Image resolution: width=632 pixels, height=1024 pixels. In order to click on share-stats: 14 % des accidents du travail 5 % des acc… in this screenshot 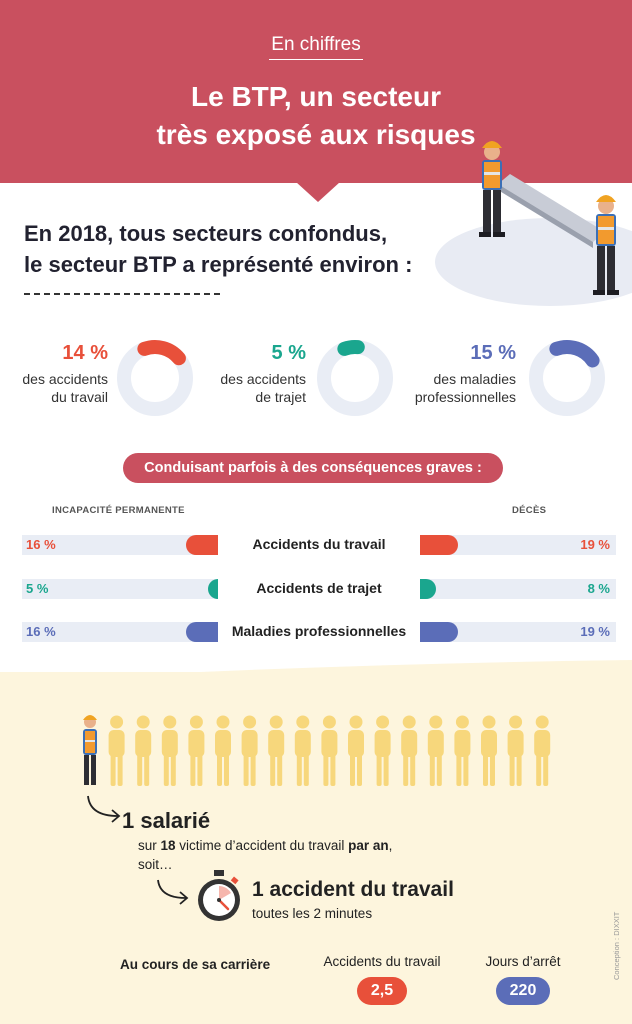, I will do `click(316, 381)`.